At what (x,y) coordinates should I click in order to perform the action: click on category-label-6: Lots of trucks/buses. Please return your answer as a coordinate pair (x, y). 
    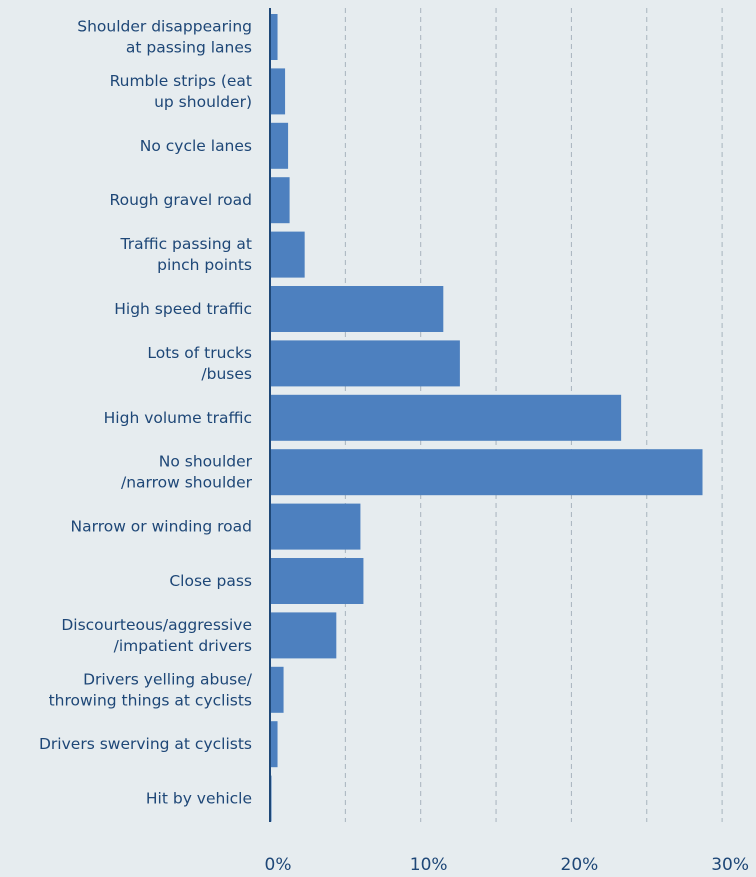
    Looking at the image, I should click on (199, 363).